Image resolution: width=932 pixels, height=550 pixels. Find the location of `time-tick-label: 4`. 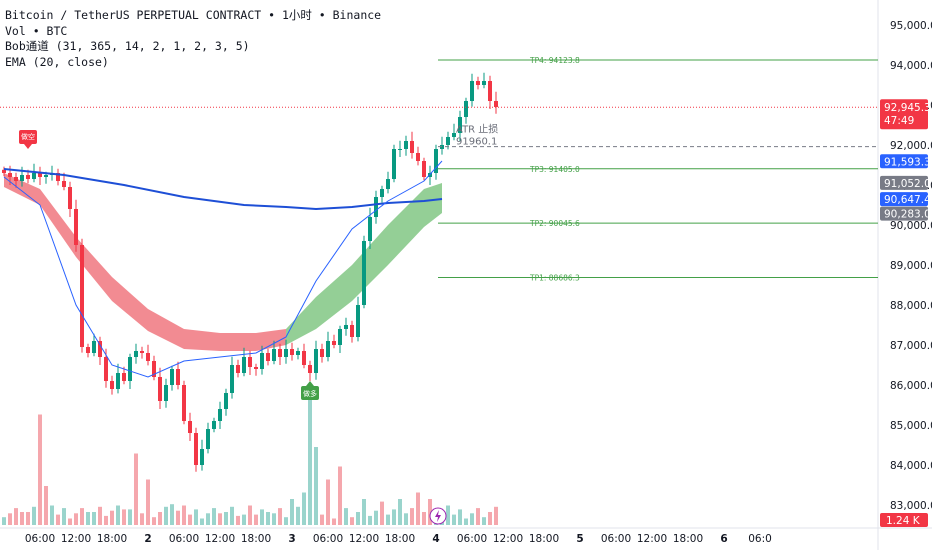

time-tick-label: 4 is located at coordinates (435, 539).